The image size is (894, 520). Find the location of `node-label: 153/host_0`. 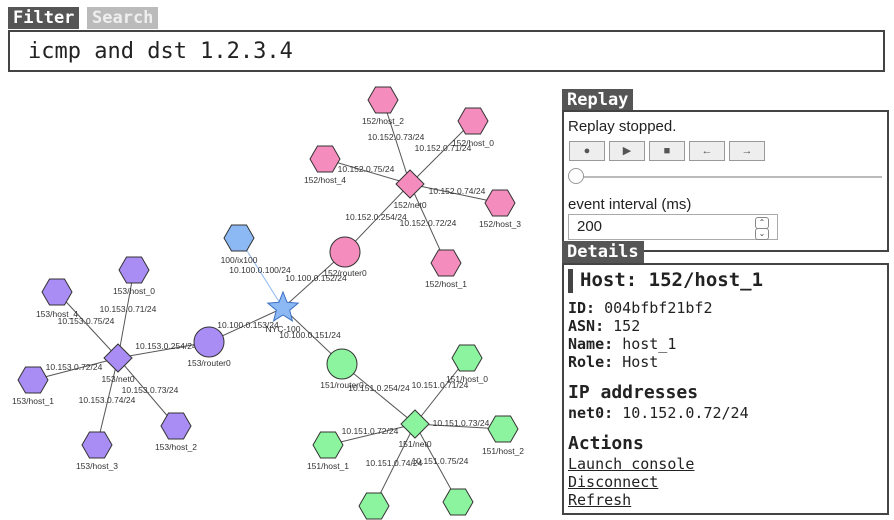

node-label: 153/host_0 is located at coordinates (134, 291).